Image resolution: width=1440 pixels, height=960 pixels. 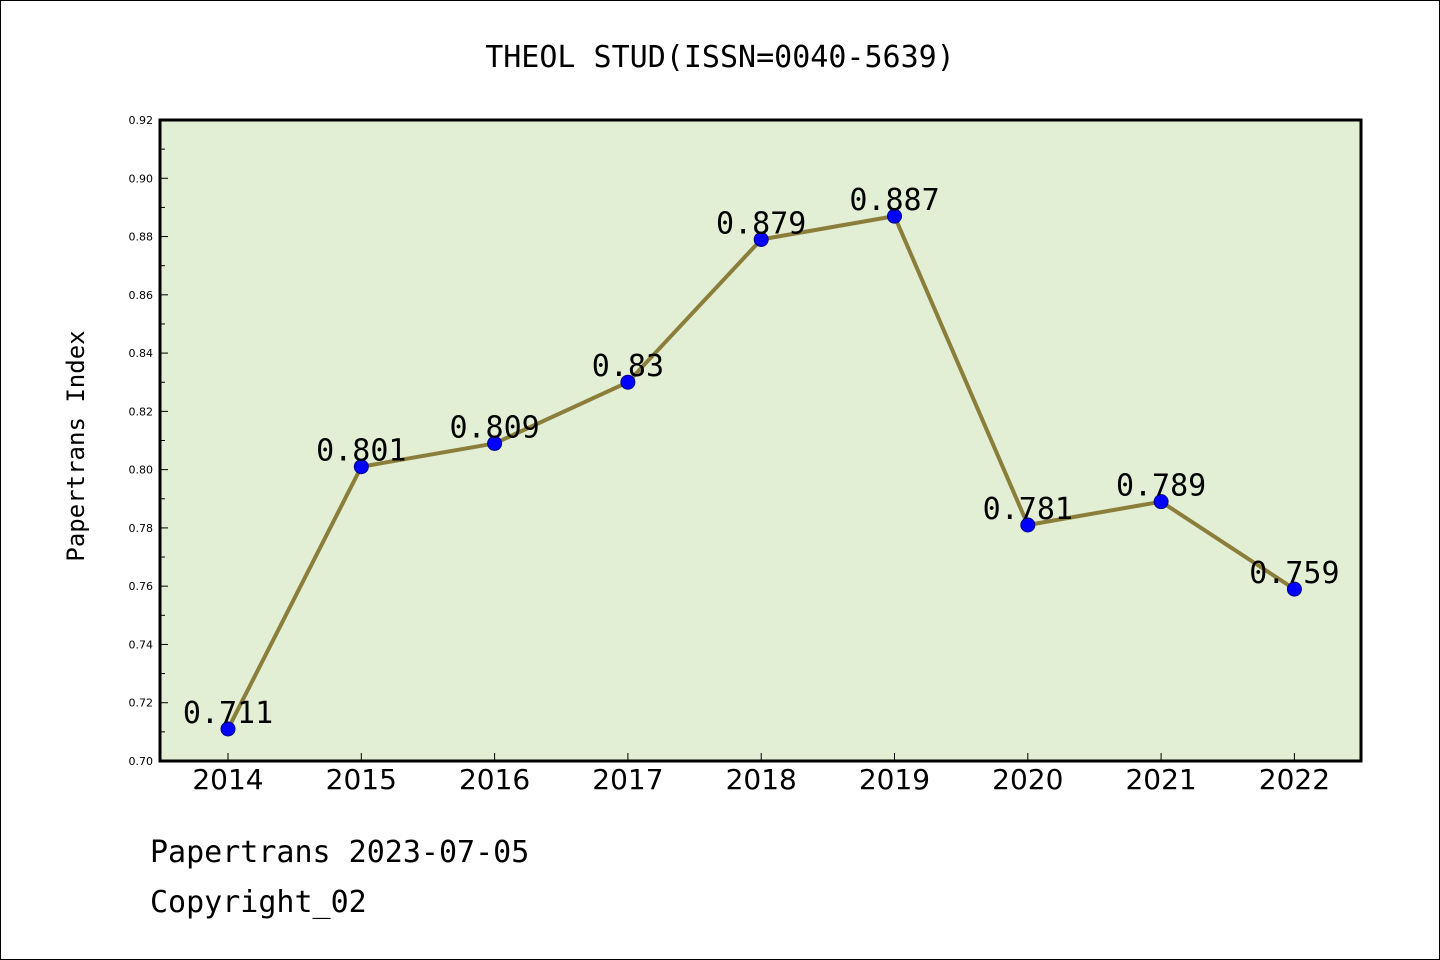 I want to click on y-tick-label: 0.78, so click(x=141, y=528).